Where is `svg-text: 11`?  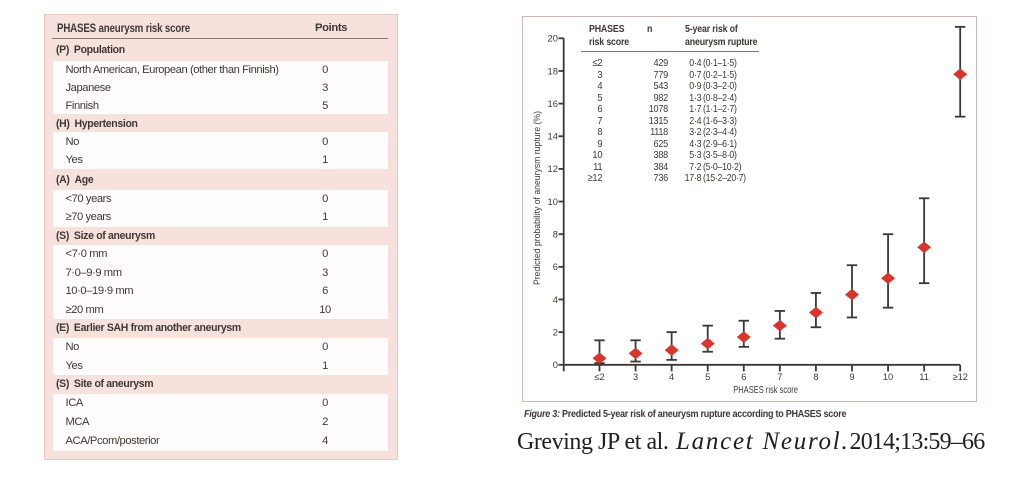 svg-text: 11 is located at coordinates (924, 377).